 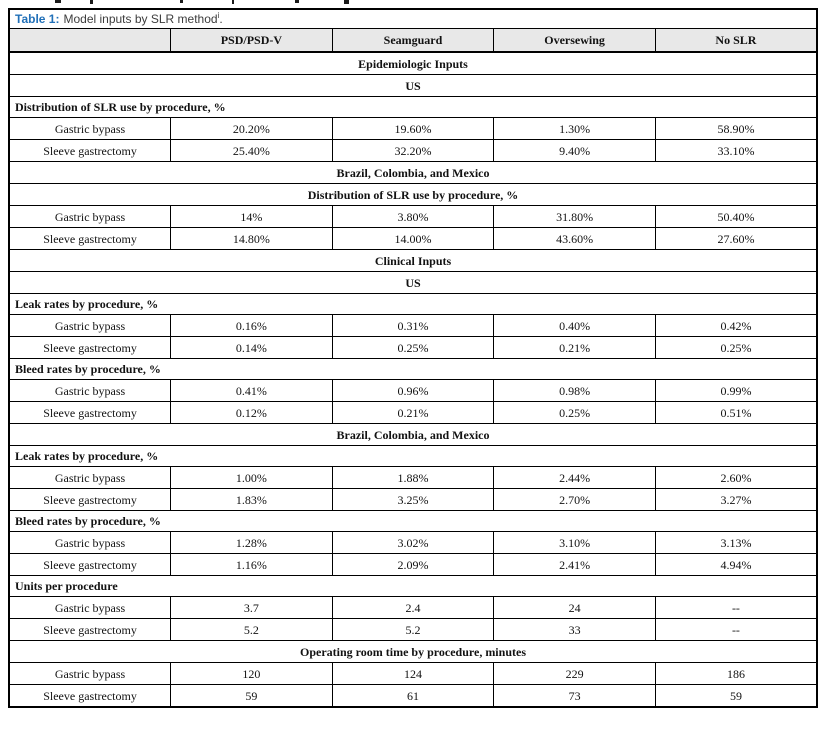 What do you see at coordinates (251, 673) in the screenshot?
I see `value-cell: 120` at bounding box center [251, 673].